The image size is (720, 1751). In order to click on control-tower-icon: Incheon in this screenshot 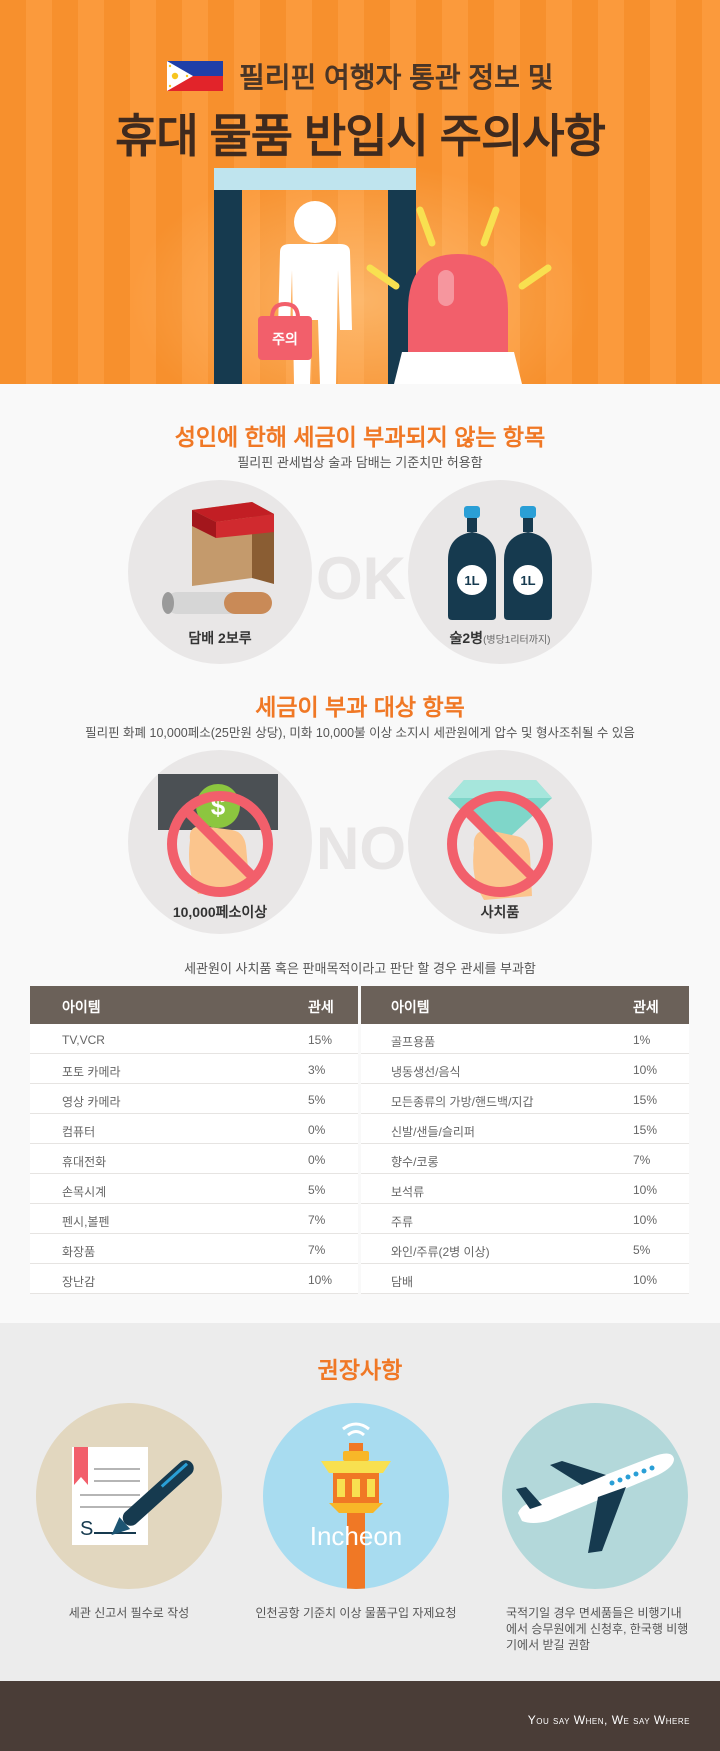, I will do `click(356, 1505)`.